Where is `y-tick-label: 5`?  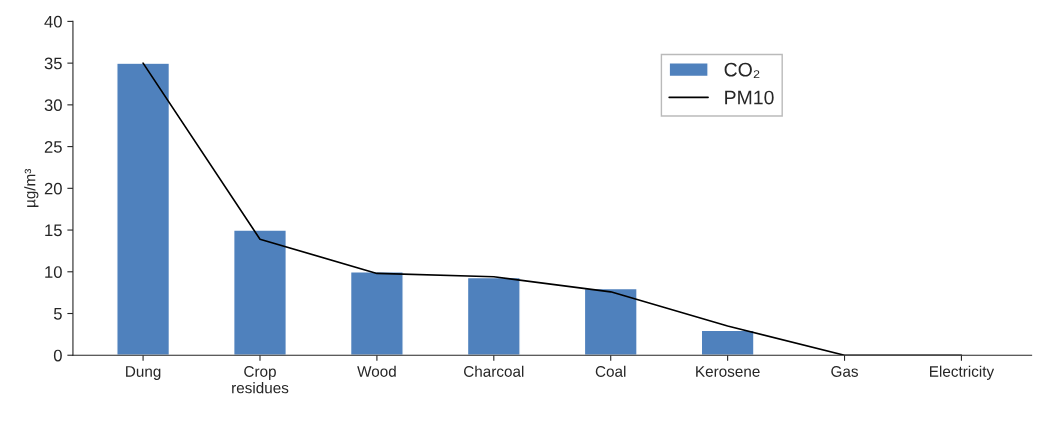 y-tick-label: 5 is located at coordinates (57, 314).